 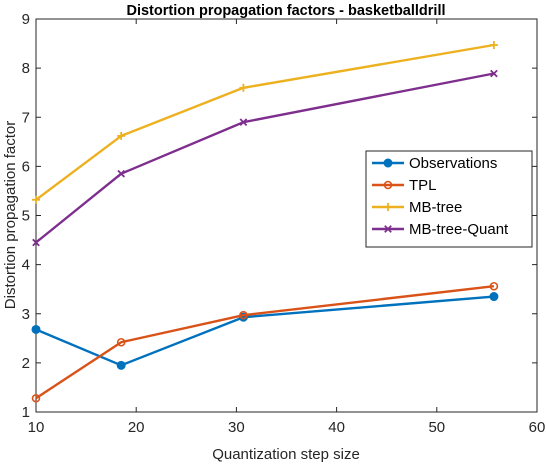 What do you see at coordinates (26, 412) in the screenshot?
I see `y-tick-label: 1` at bounding box center [26, 412].